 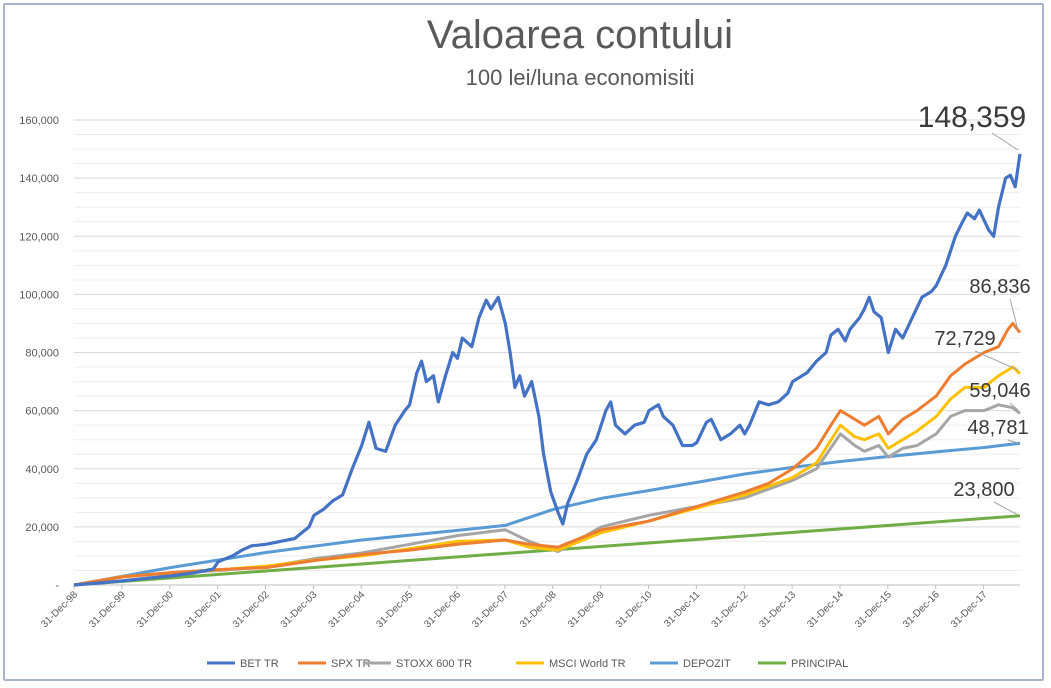 I want to click on y-tick-label: 20,000, so click(x=42, y=528).